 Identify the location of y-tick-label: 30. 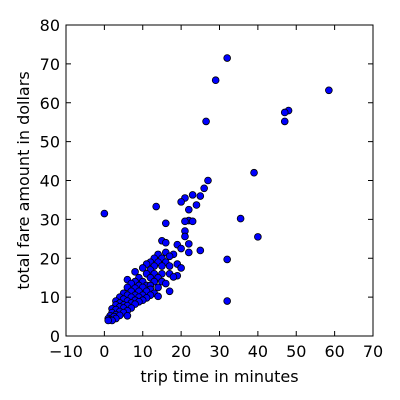
(50, 219).